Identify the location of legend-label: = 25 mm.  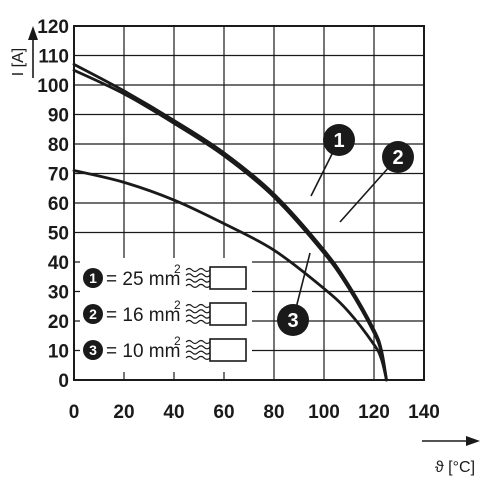
(143, 279).